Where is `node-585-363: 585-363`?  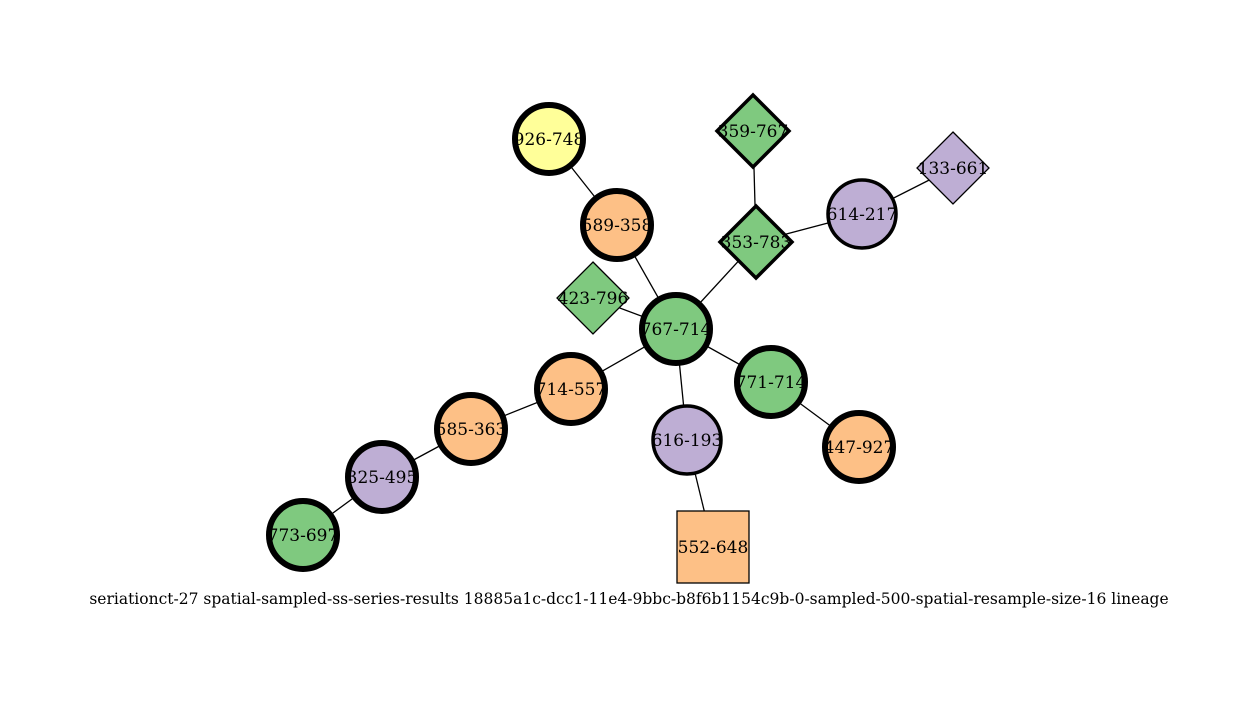
node-585-363: 585-363 is located at coordinates (471, 429).